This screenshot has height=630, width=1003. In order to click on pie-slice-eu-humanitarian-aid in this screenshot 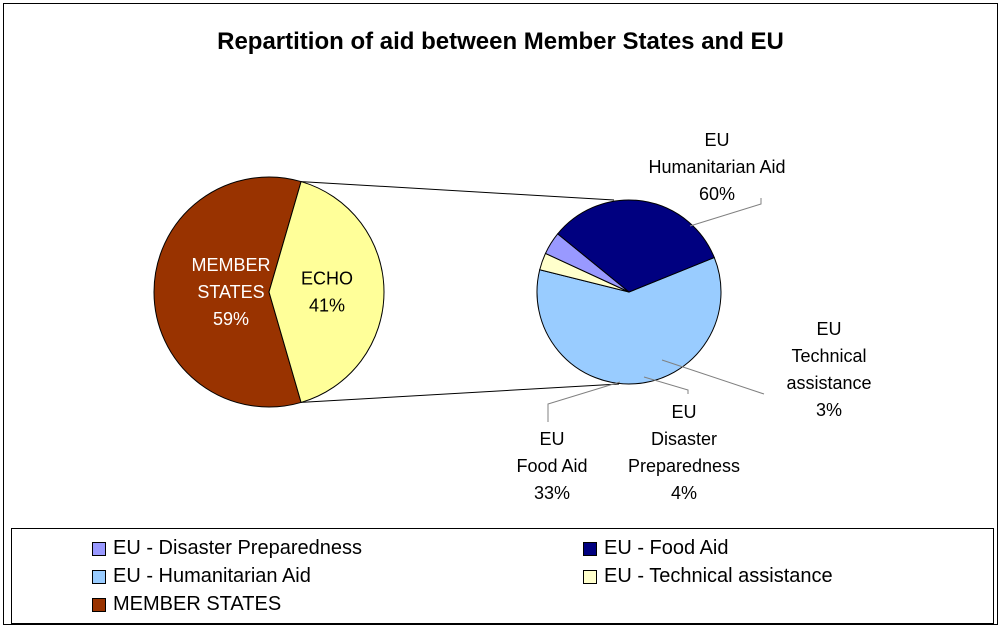, I will do `click(629, 320)`.